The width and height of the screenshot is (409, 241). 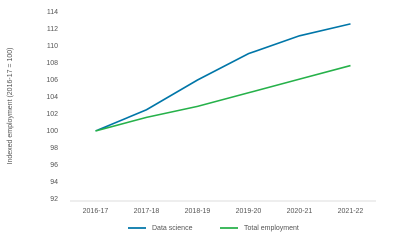 I want to click on y-tick-label: 104, so click(x=52, y=97).